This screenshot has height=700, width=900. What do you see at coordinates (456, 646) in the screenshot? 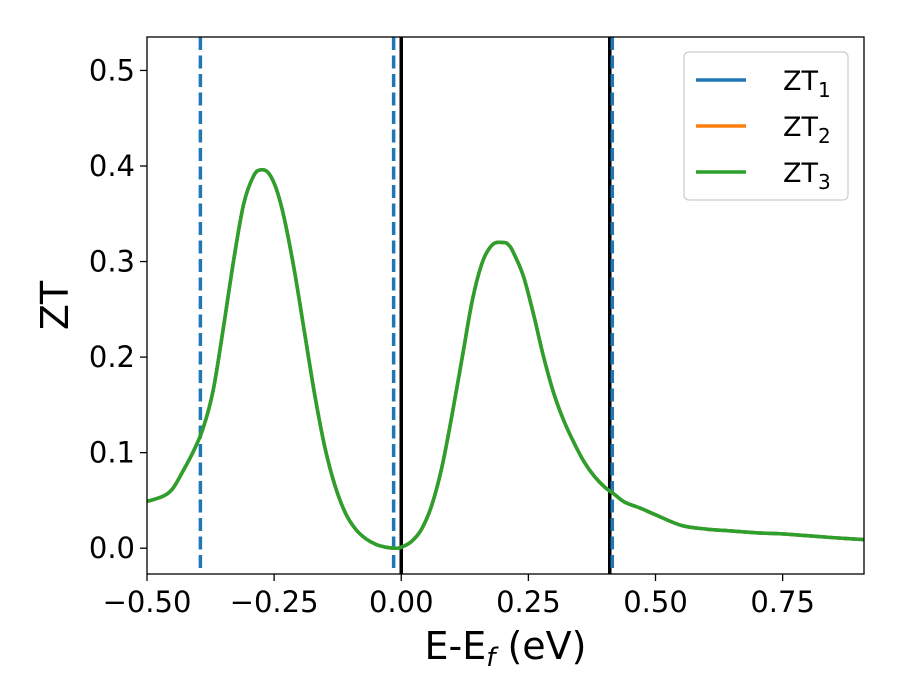
I see `x-axis-title-main: E-E` at bounding box center [456, 646].